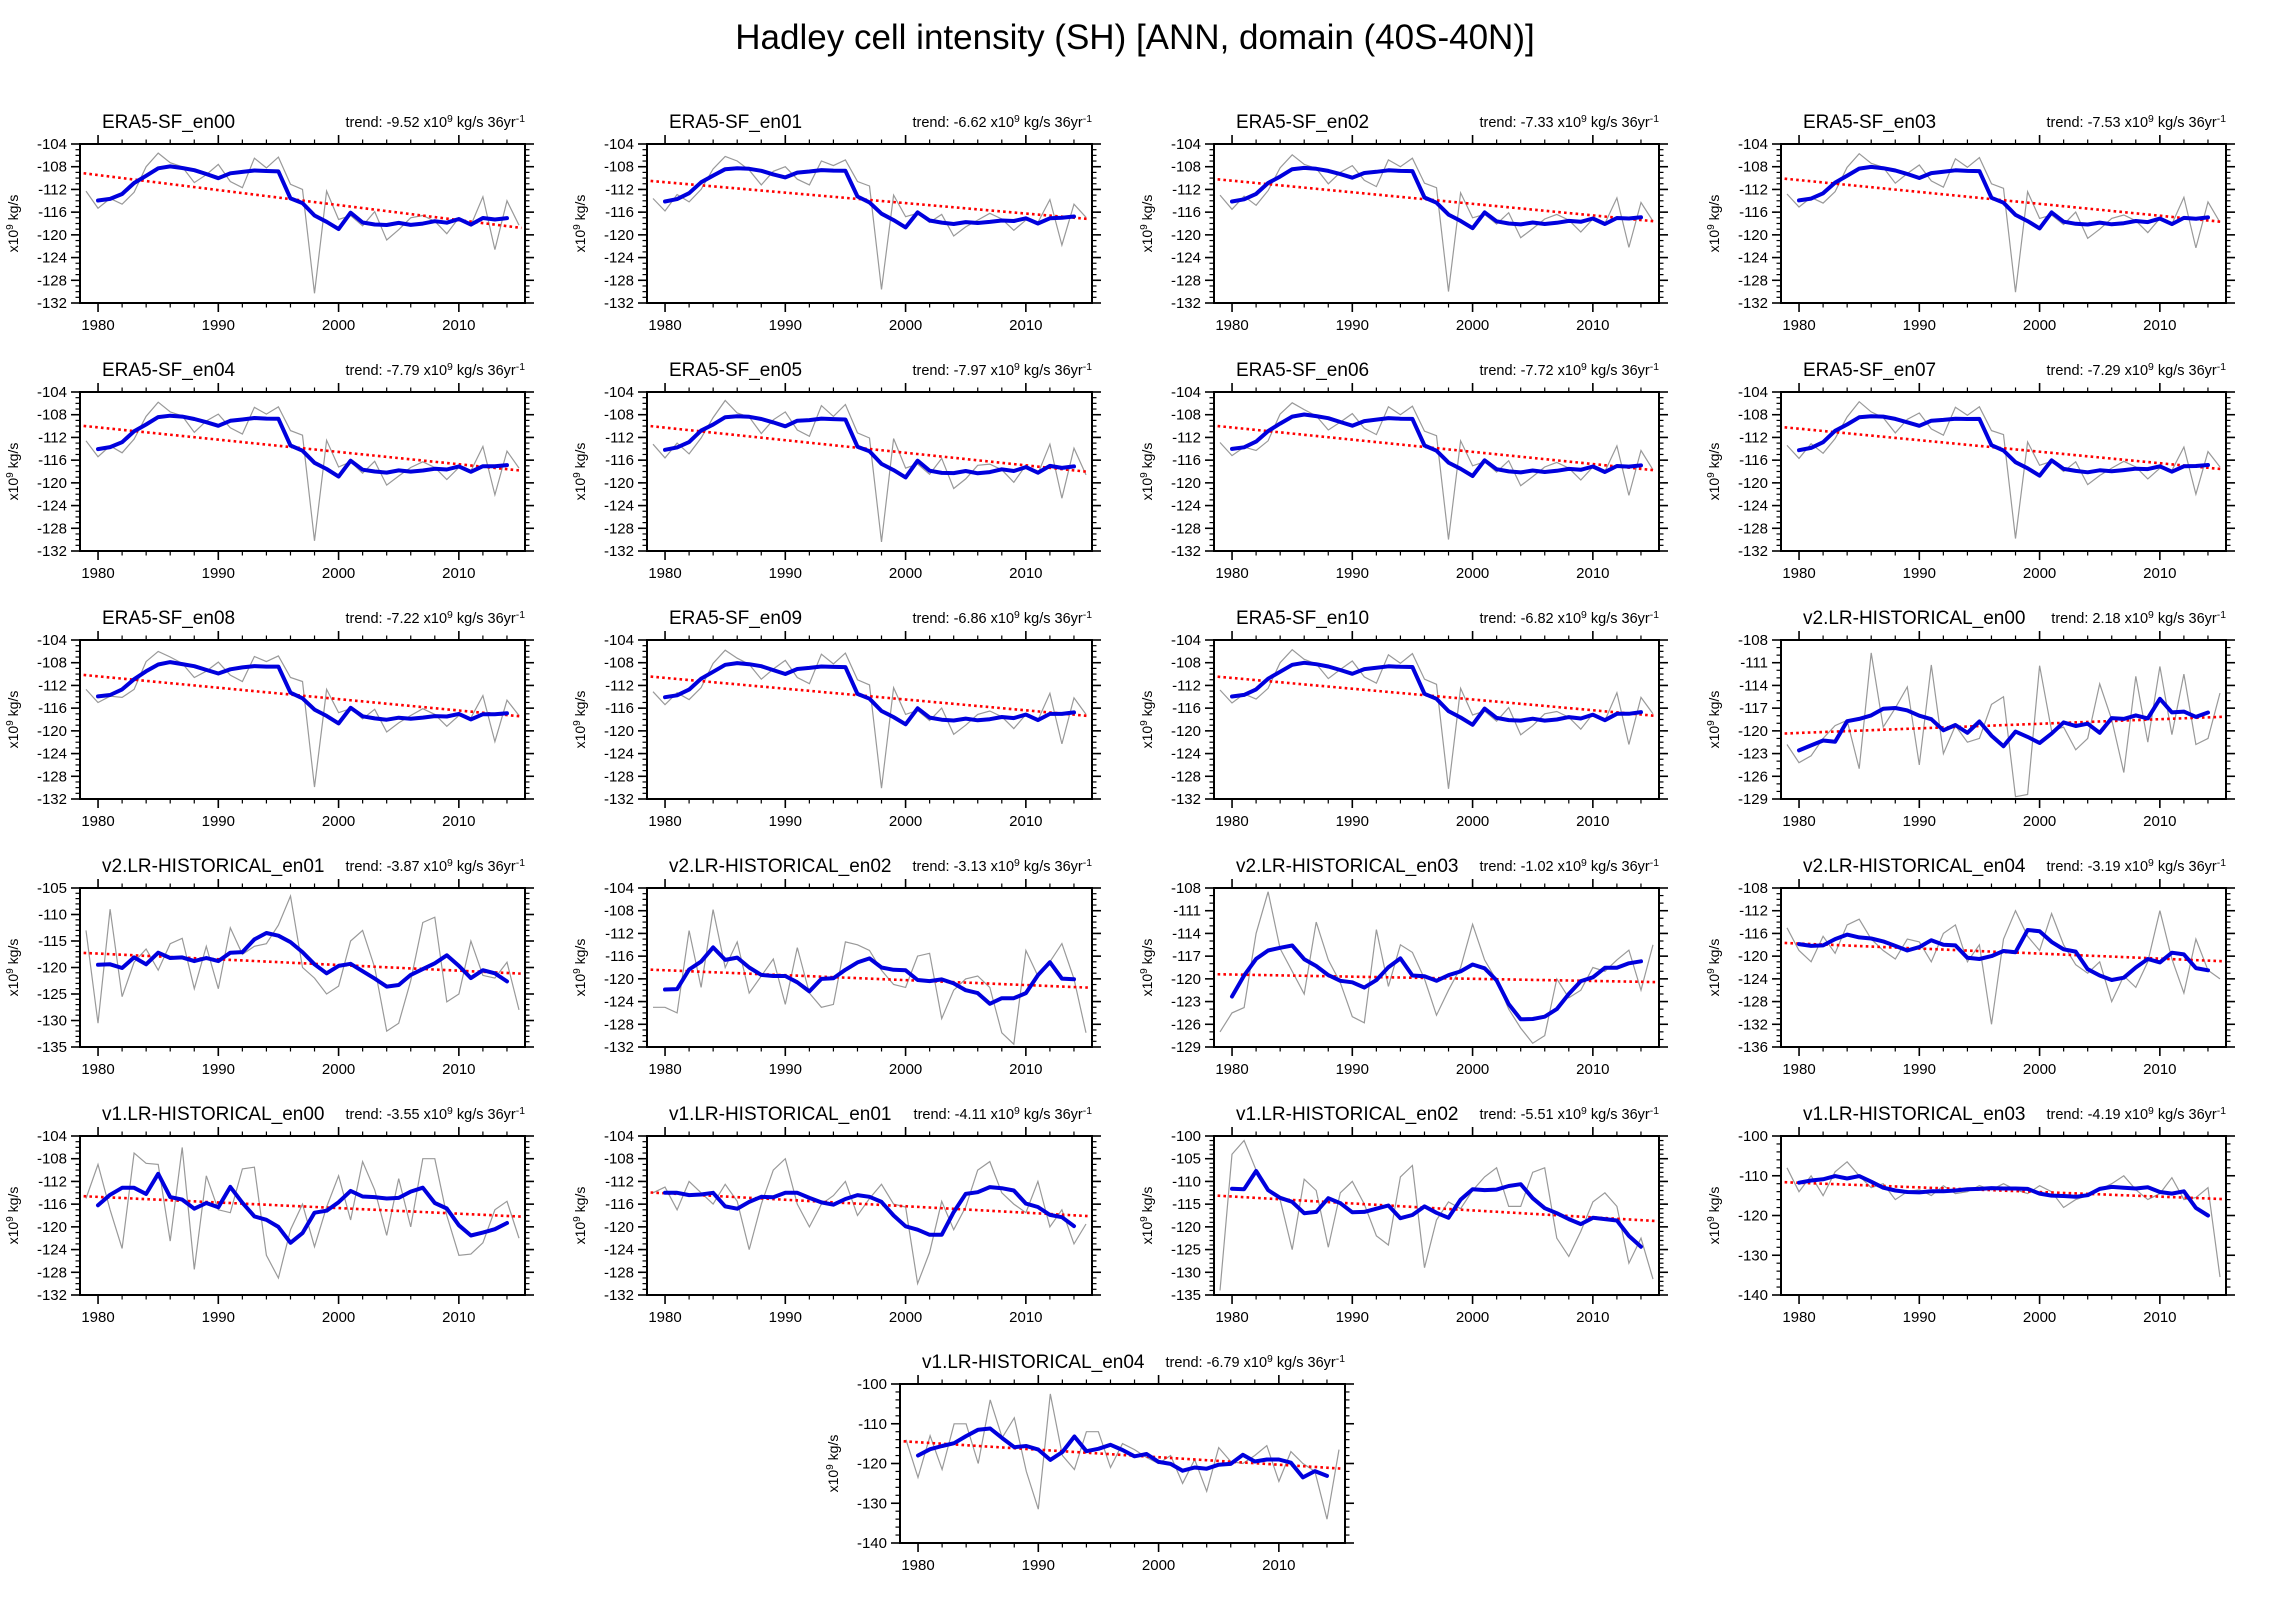  I want to click on panel-title: v2.LR-HISTORICAL_en02, so click(780, 866).